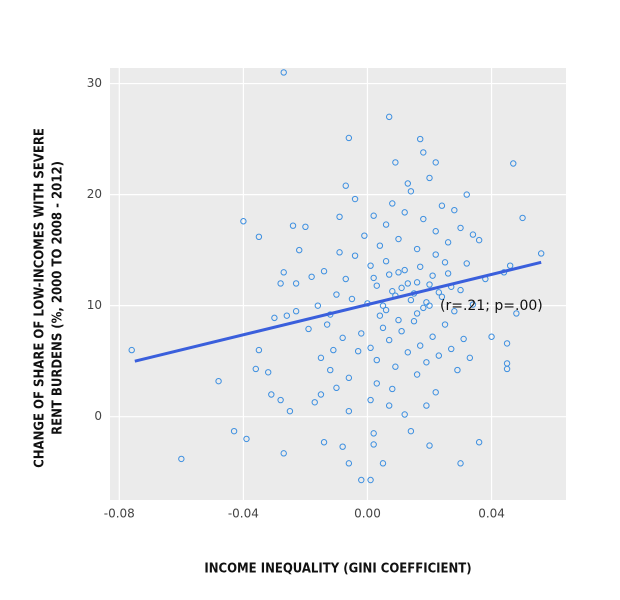 This screenshot has height=600, width=620. I want to click on y-tick-label: 10, so click(94, 305).